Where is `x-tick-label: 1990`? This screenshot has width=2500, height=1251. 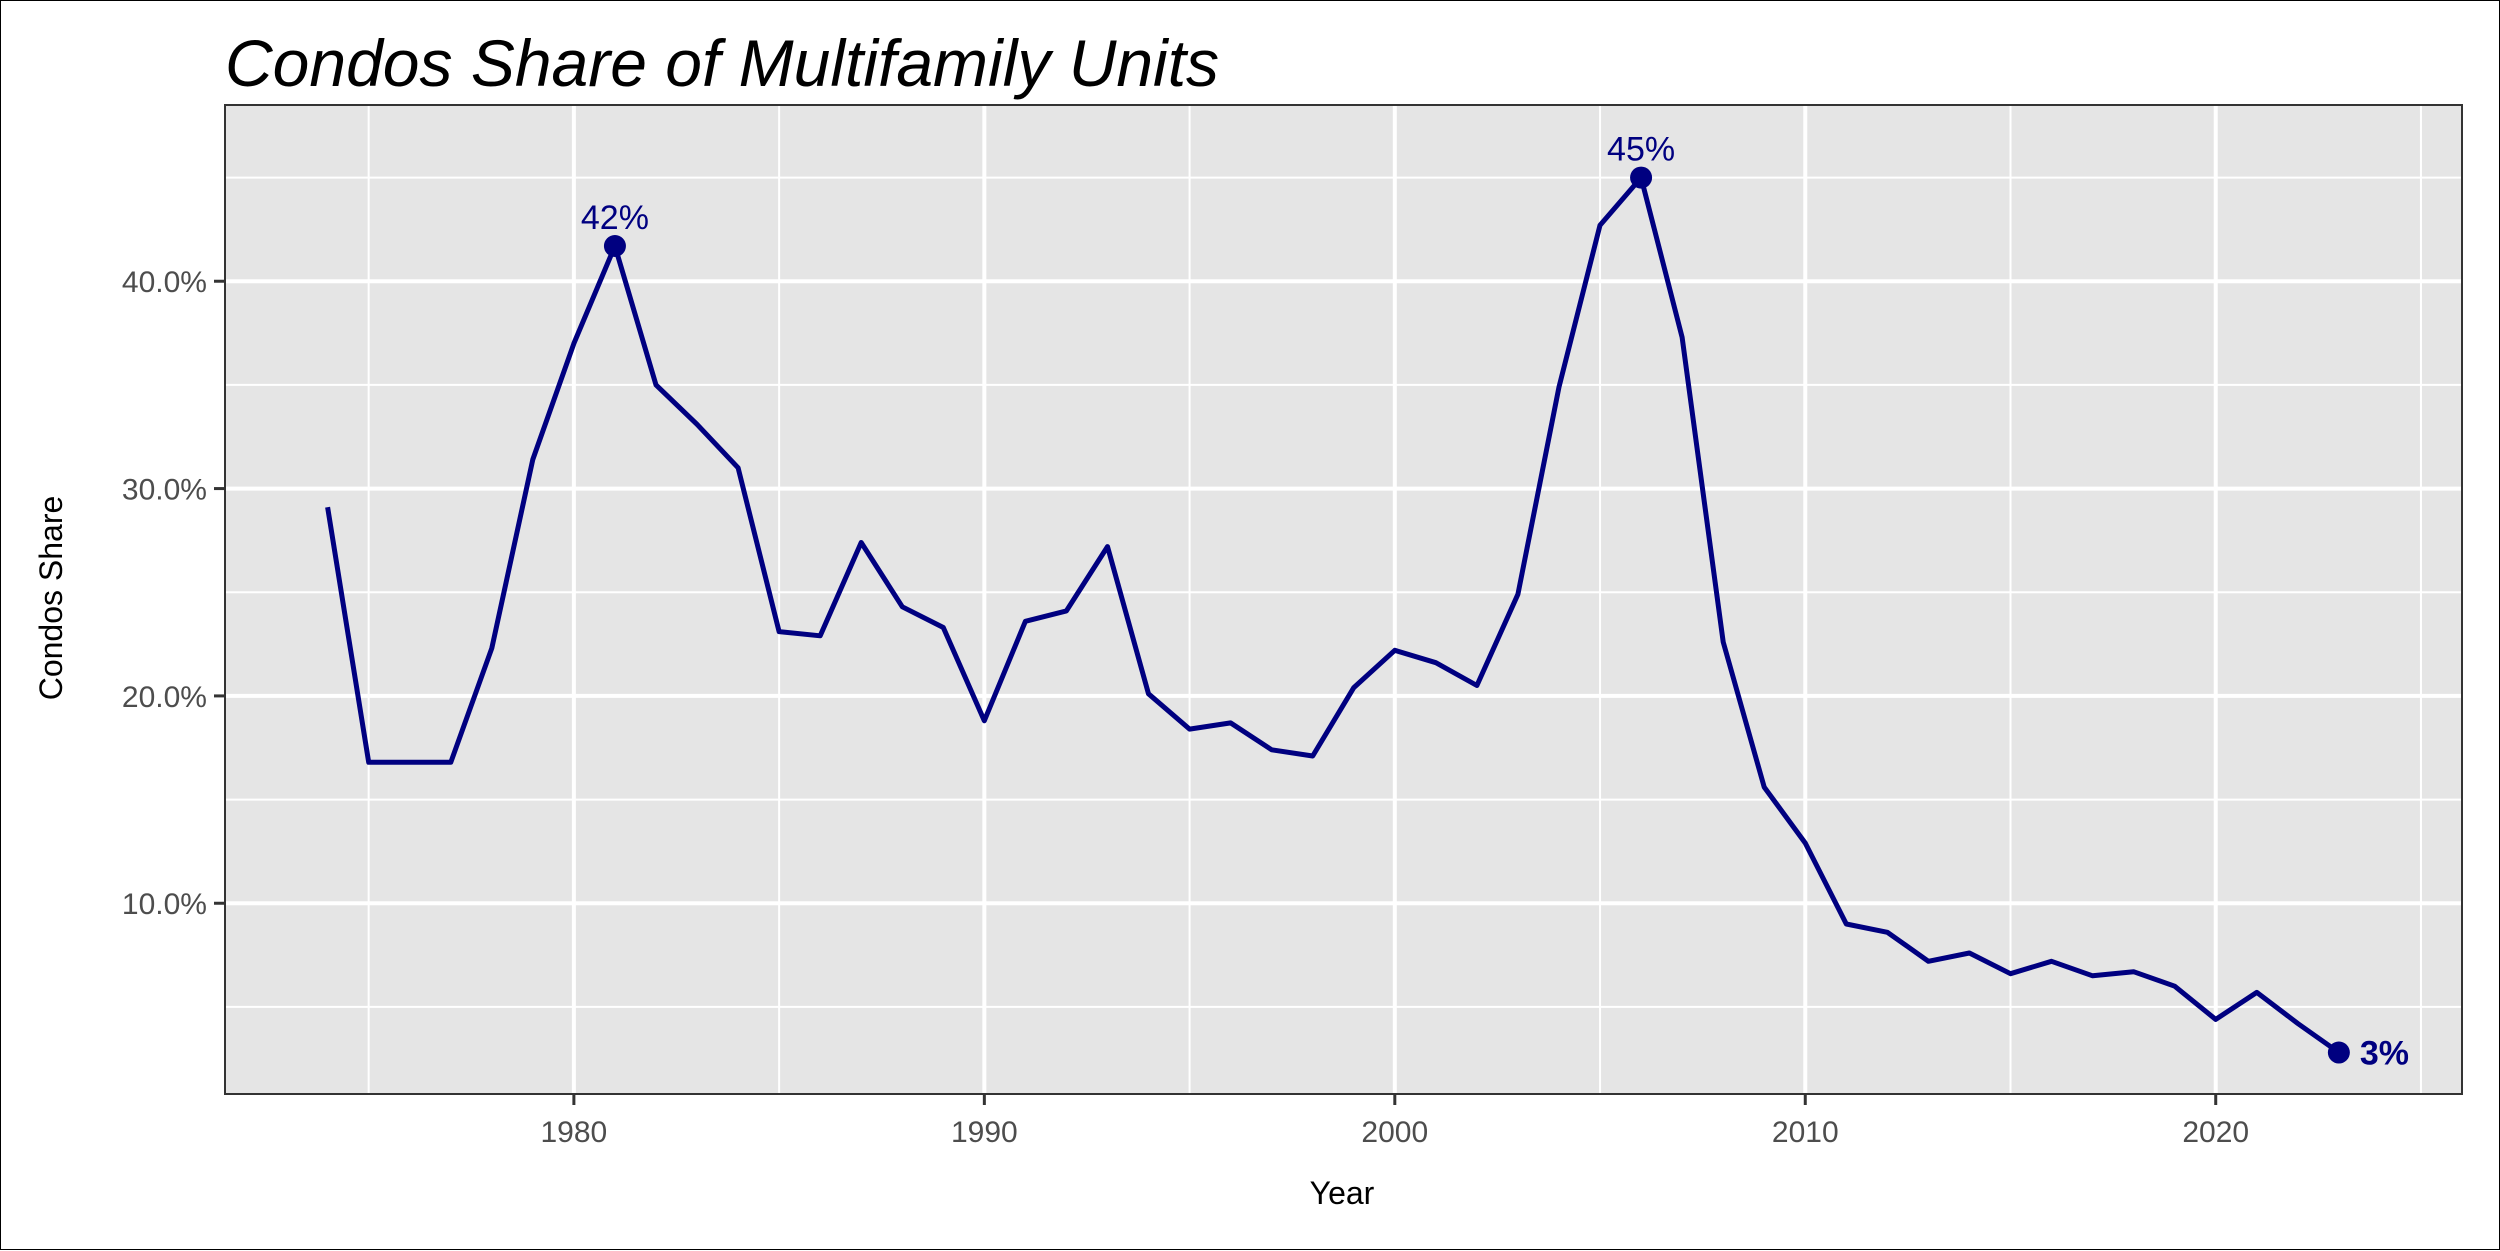 x-tick-label: 1990 is located at coordinates (984, 1132).